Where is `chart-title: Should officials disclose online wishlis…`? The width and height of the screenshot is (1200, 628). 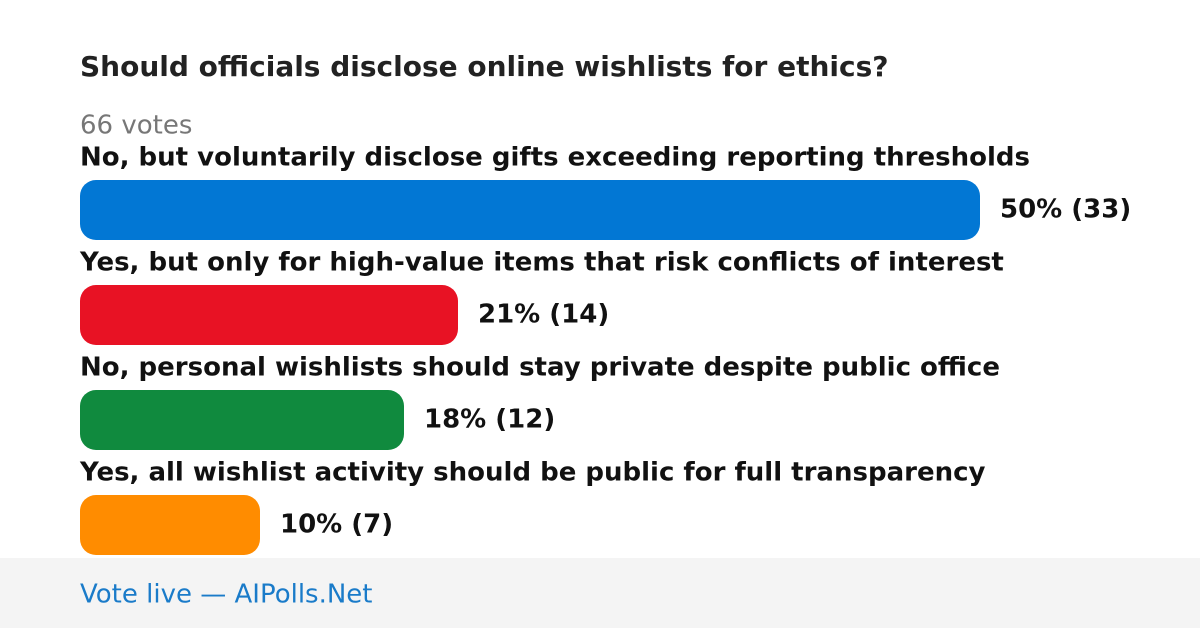
chart-title: Should officials disclose online wishlis… is located at coordinates (484, 66).